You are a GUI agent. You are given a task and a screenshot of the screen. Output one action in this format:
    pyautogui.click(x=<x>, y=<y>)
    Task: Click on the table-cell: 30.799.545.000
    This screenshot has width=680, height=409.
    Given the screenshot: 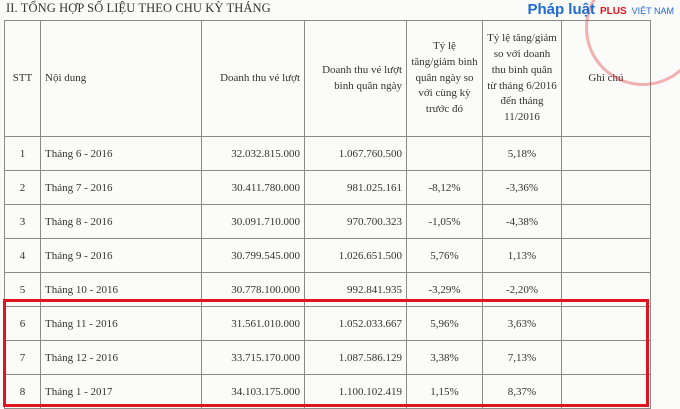 What is the action you would take?
    pyautogui.click(x=253, y=255)
    